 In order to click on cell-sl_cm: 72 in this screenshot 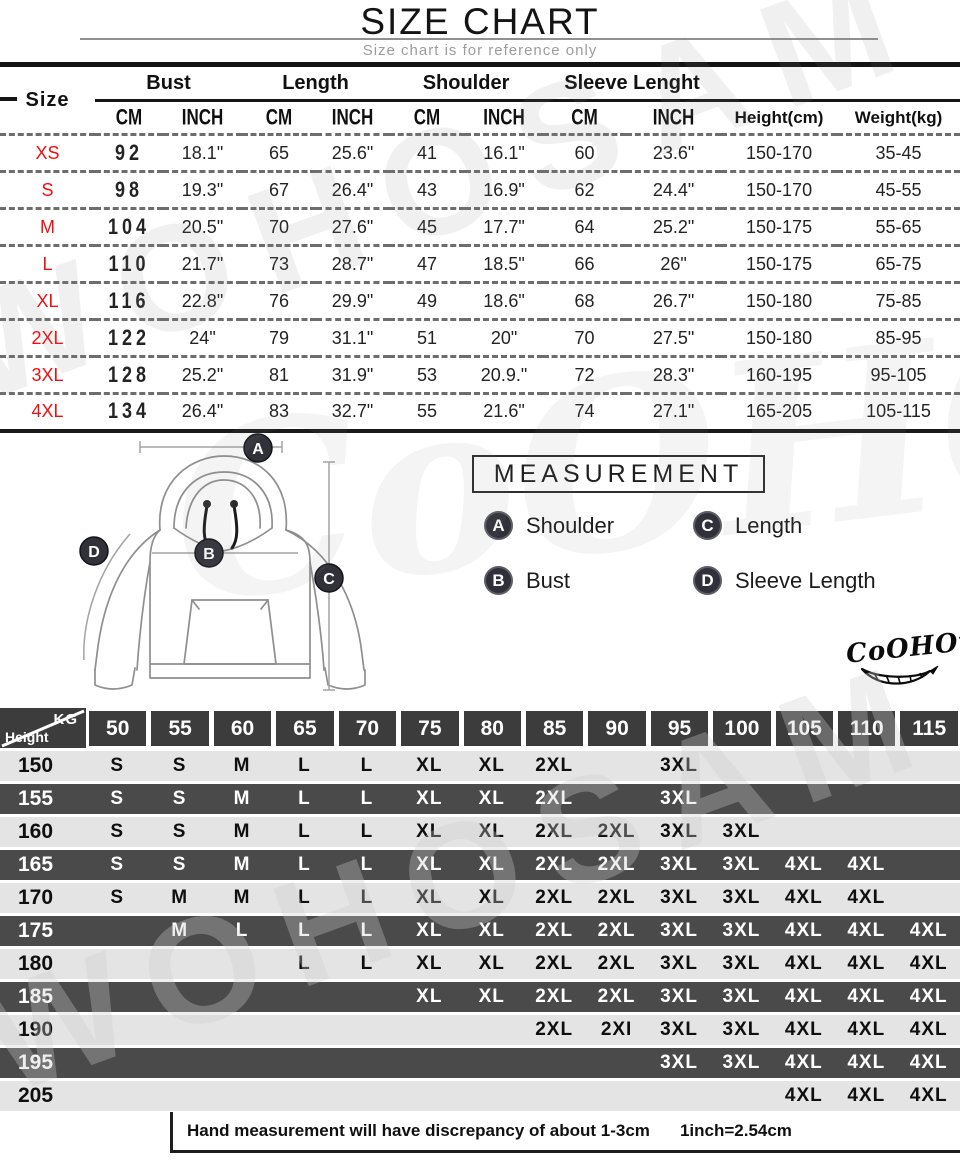, I will do `click(584, 374)`.